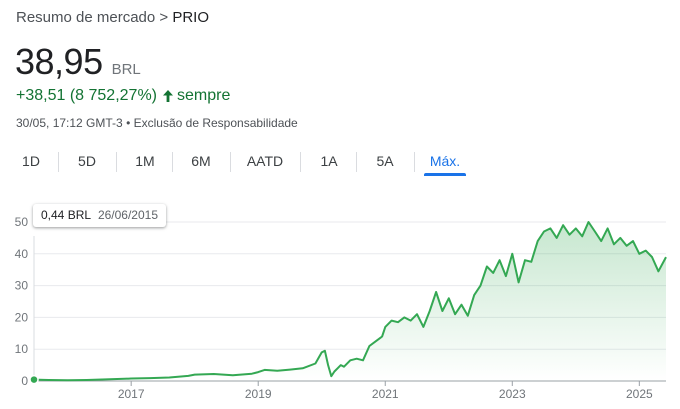 Image resolution: width=680 pixels, height=409 pixels. I want to click on tab-1m: 1M, so click(145, 161).